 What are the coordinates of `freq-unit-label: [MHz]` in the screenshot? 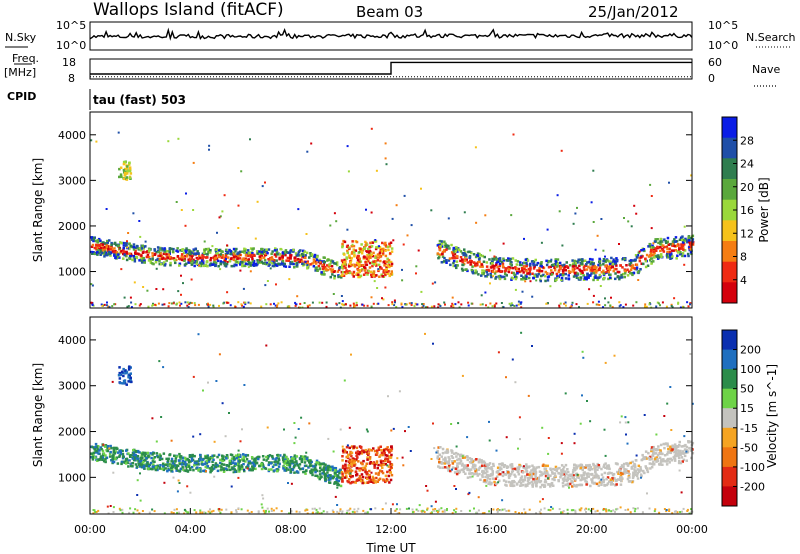 It's located at (20, 72).